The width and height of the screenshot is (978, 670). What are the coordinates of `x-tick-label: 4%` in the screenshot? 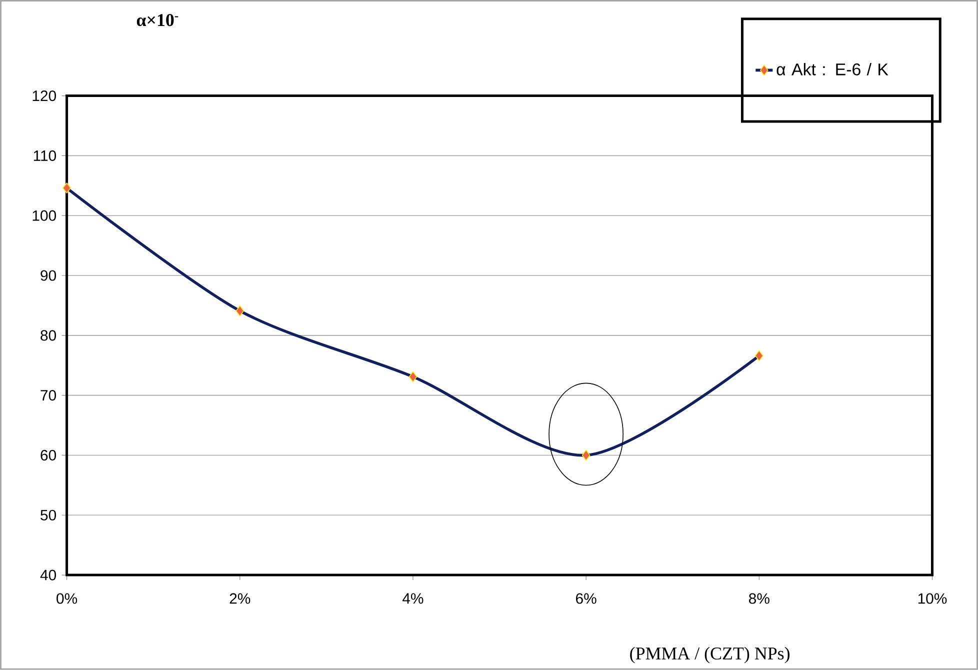 It's located at (413, 598).